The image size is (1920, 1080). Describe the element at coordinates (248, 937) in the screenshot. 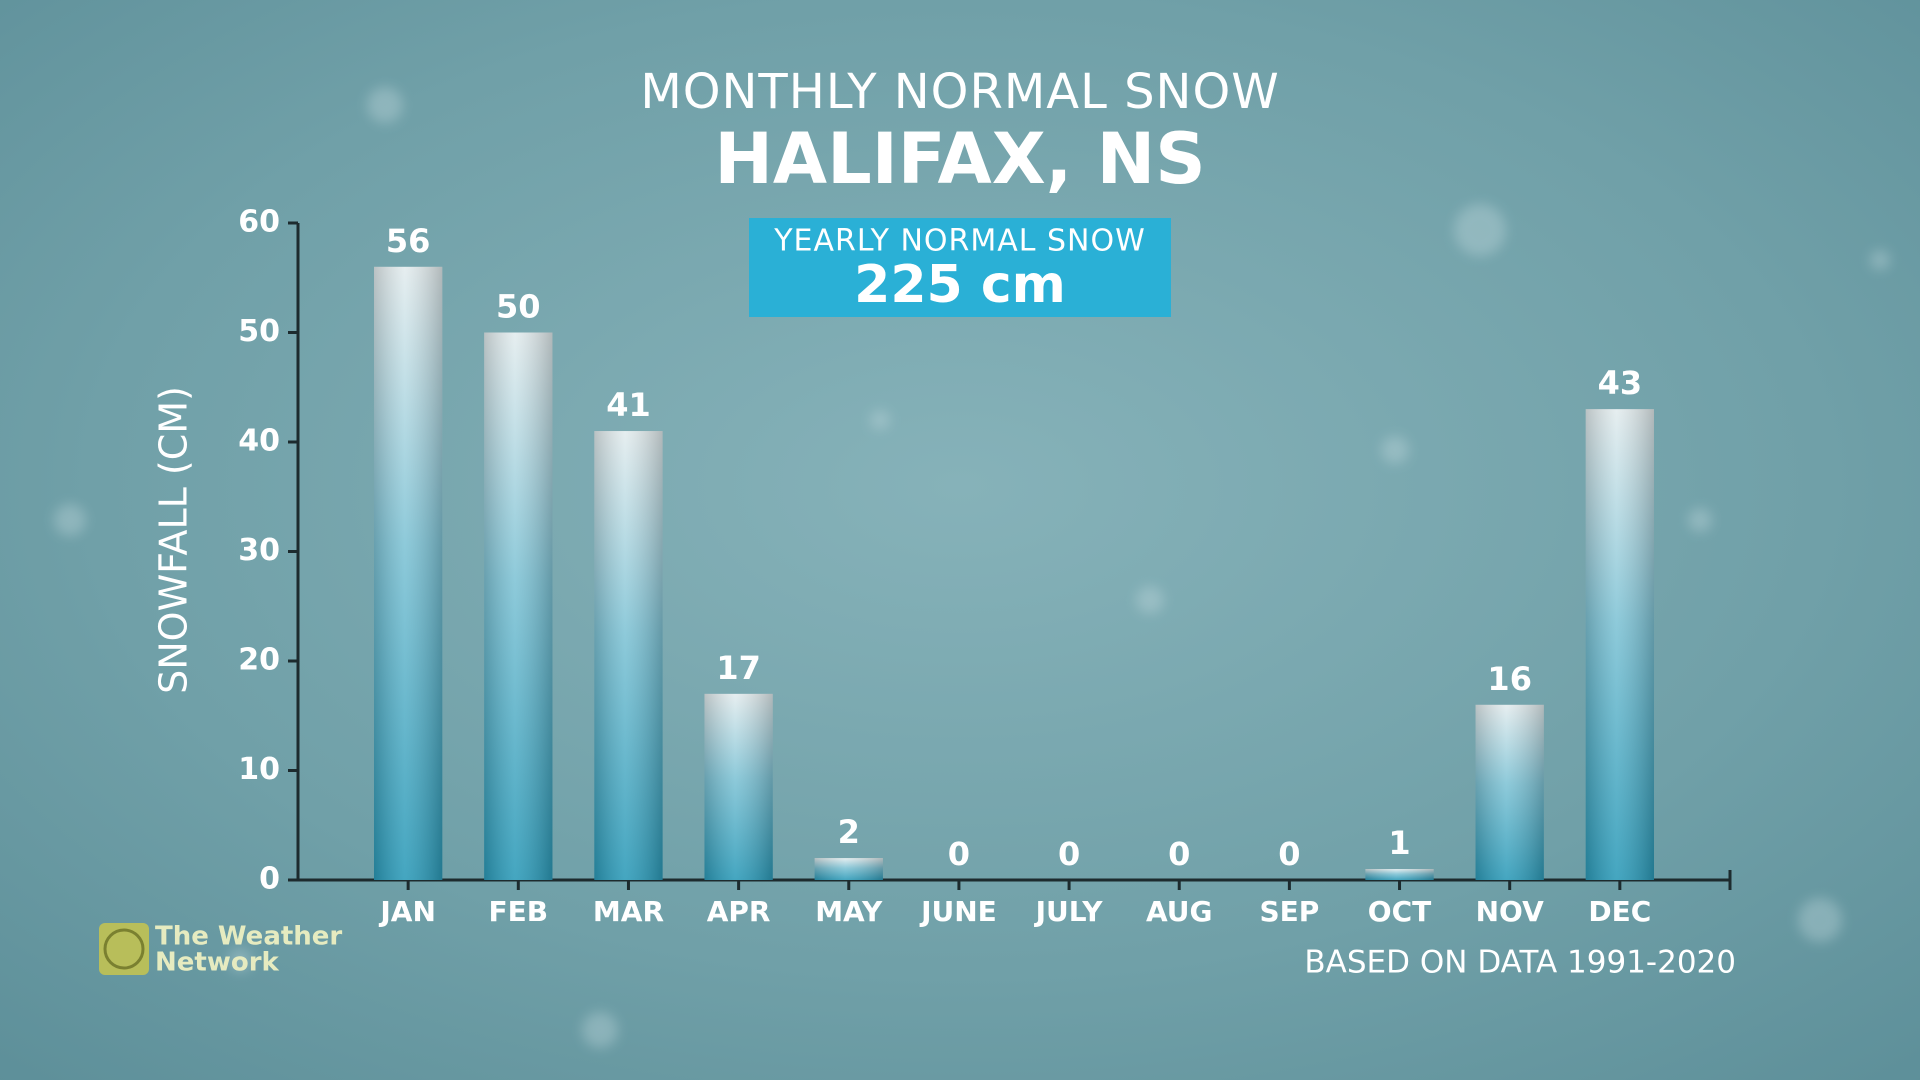

I see `logo-text: The Weather` at that location.